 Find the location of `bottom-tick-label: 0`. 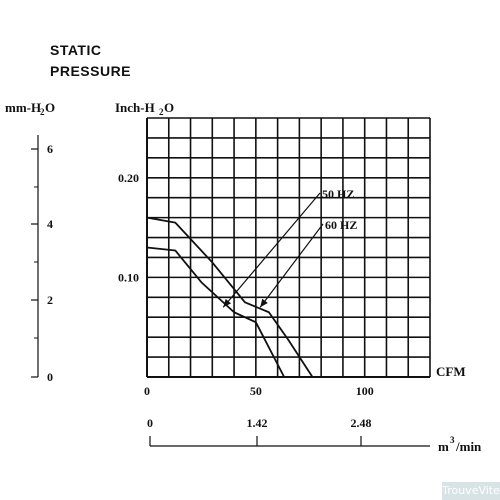

bottom-tick-label: 0 is located at coordinates (150, 423).